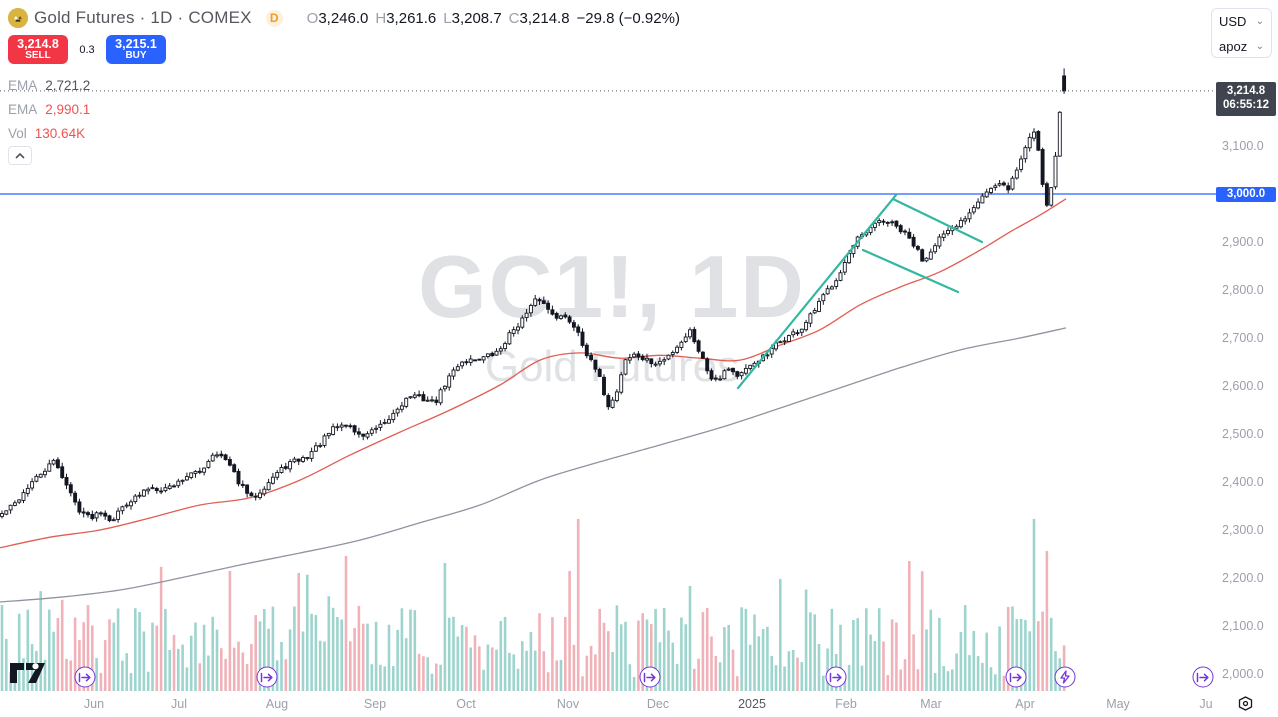 The image size is (1278, 717). What do you see at coordinates (28, 673) in the screenshot?
I see `tradingview-logo-icon` at bounding box center [28, 673].